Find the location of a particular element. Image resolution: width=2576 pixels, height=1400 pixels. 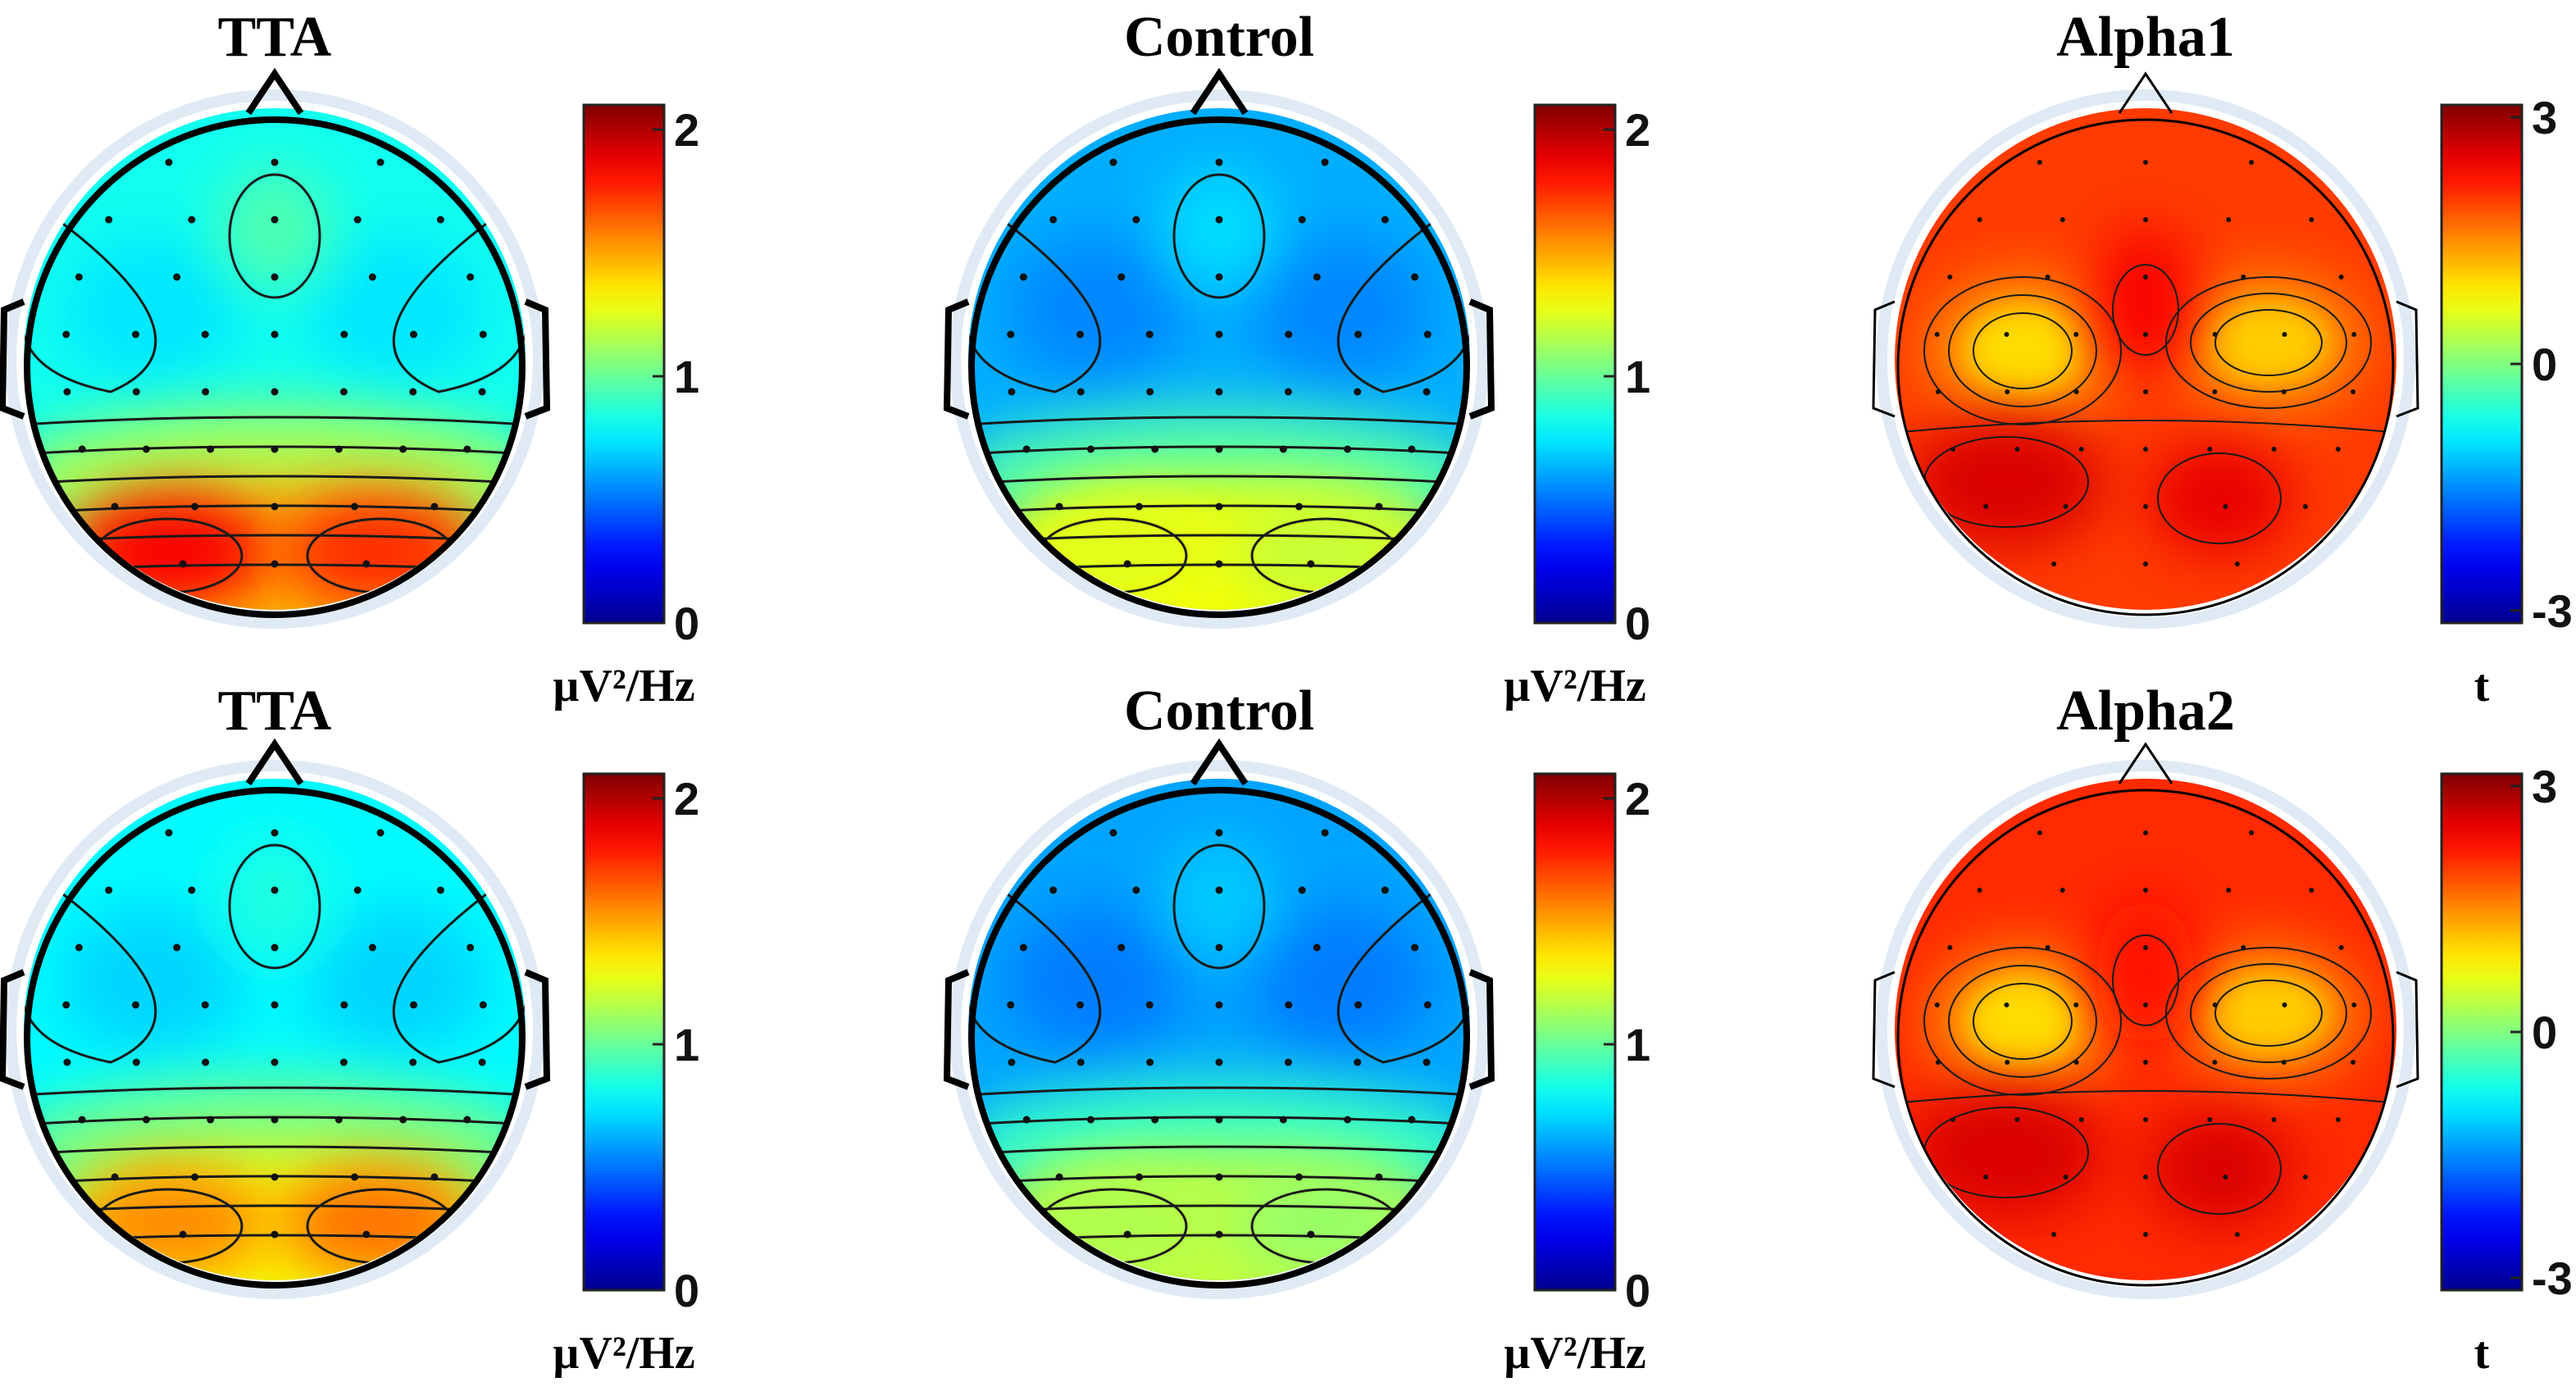

topoplot-panel-6: Alpha2 3 0 -3 t is located at coordinates (2222, 1029).